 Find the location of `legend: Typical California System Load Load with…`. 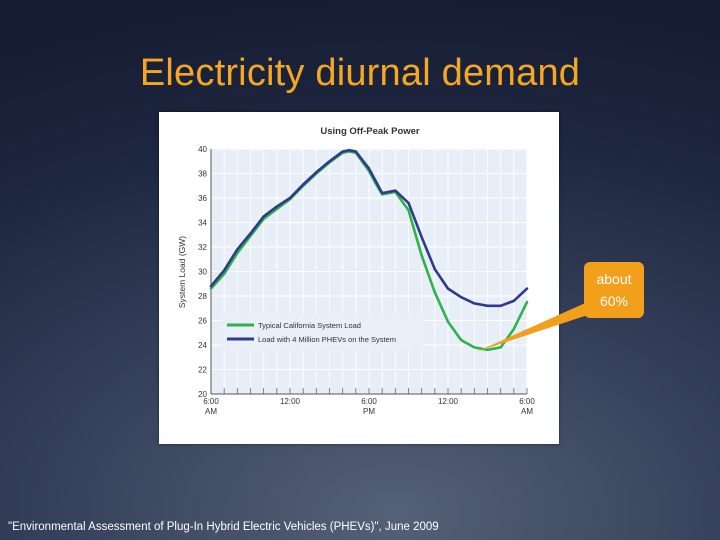

legend: Typical California System Load Load with… is located at coordinates (322, 332).